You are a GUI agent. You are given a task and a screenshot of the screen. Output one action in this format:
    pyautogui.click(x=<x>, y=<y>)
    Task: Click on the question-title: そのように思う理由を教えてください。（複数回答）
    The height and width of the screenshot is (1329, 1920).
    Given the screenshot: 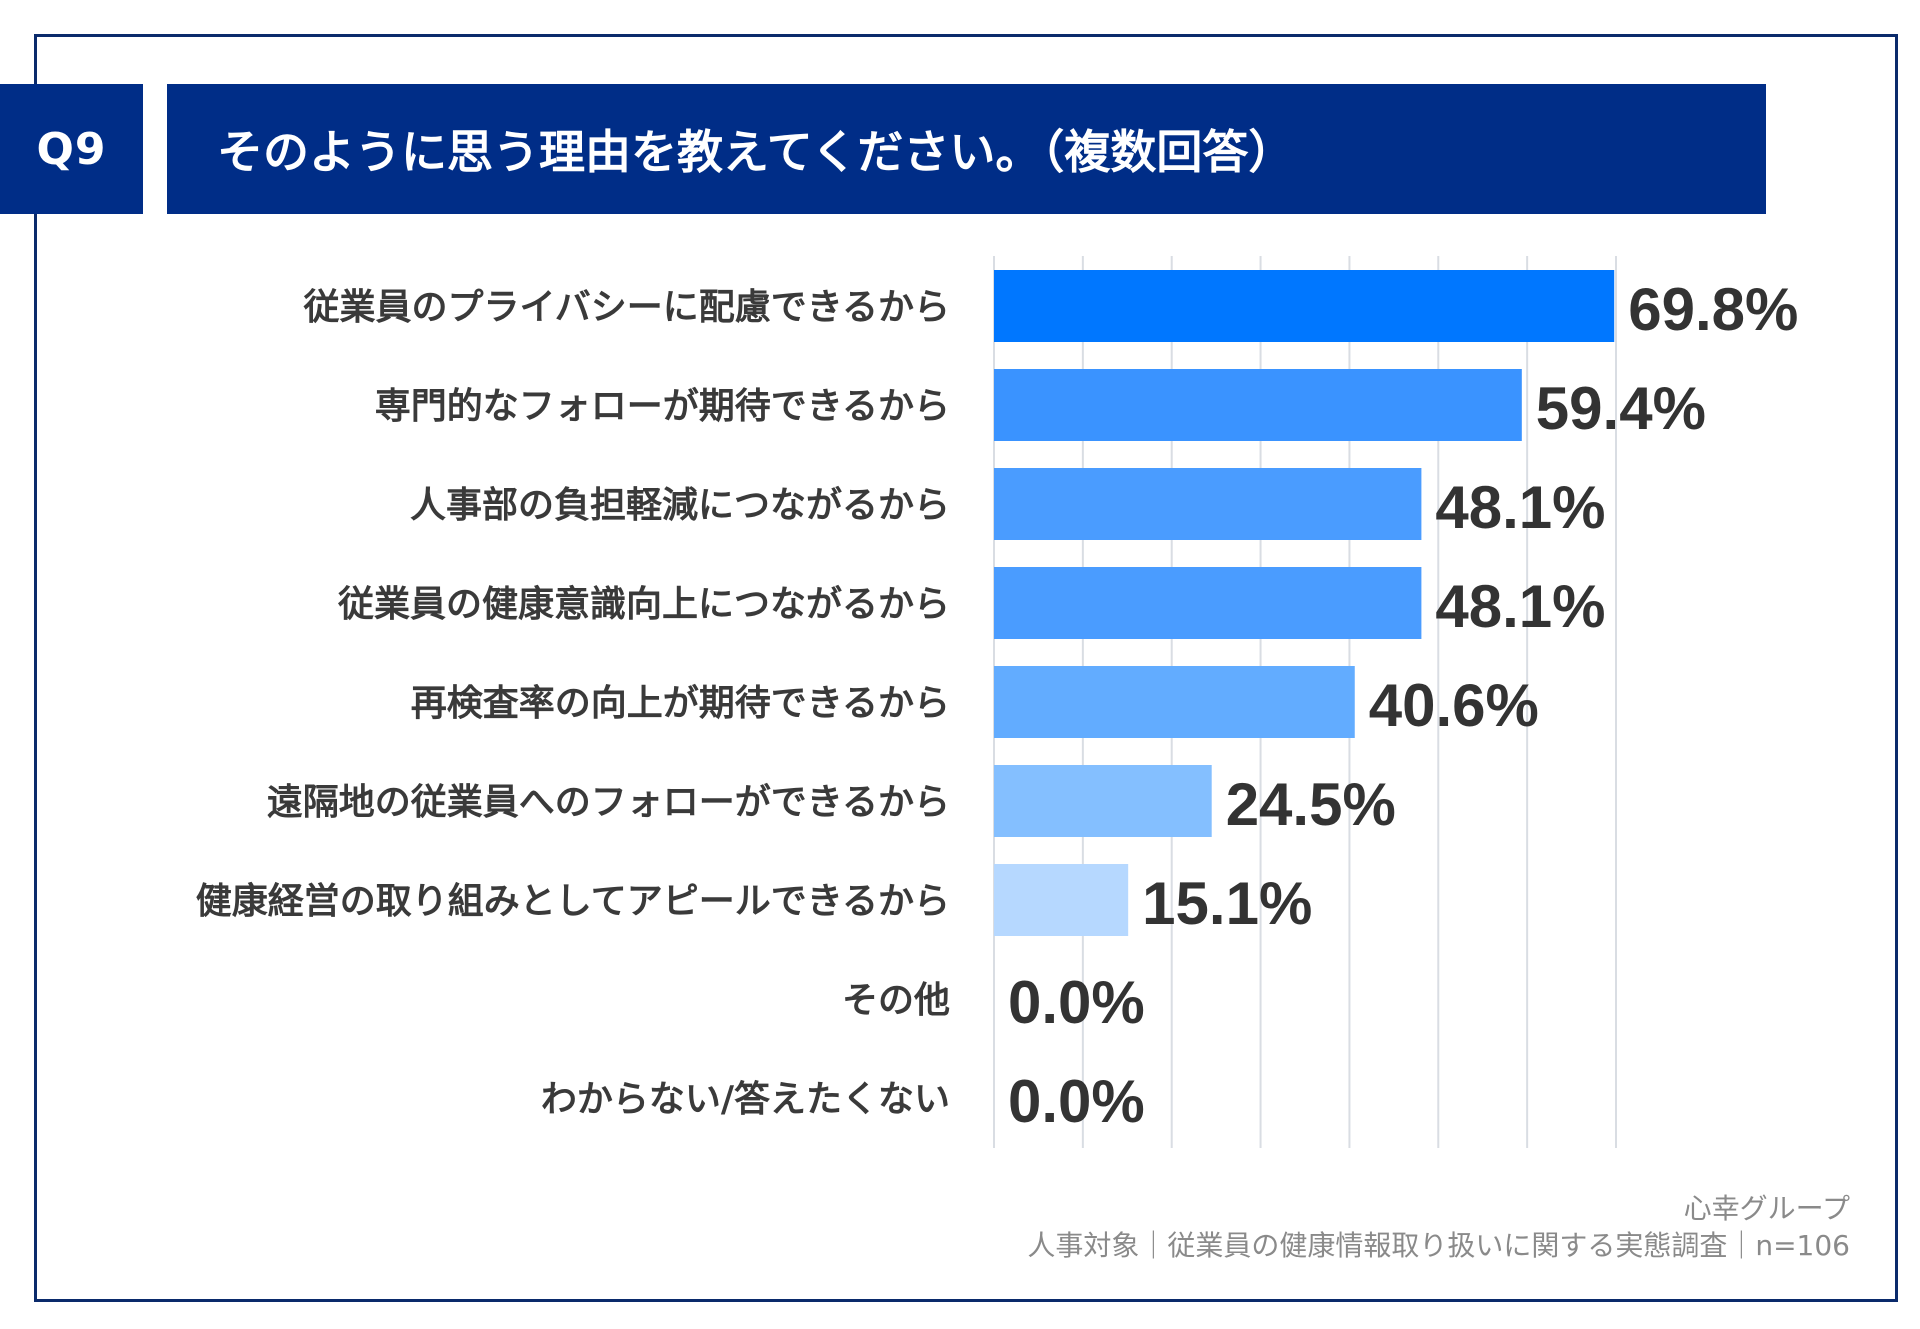 What is the action you would take?
    pyautogui.click(x=756, y=152)
    